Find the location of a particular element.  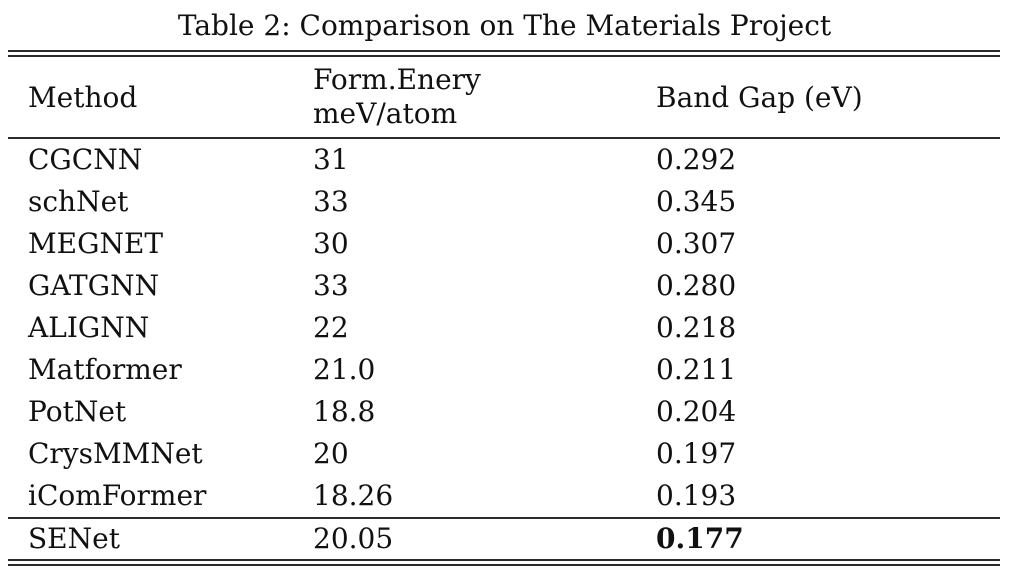

method-cell: CrysMMNet is located at coordinates (115, 453).